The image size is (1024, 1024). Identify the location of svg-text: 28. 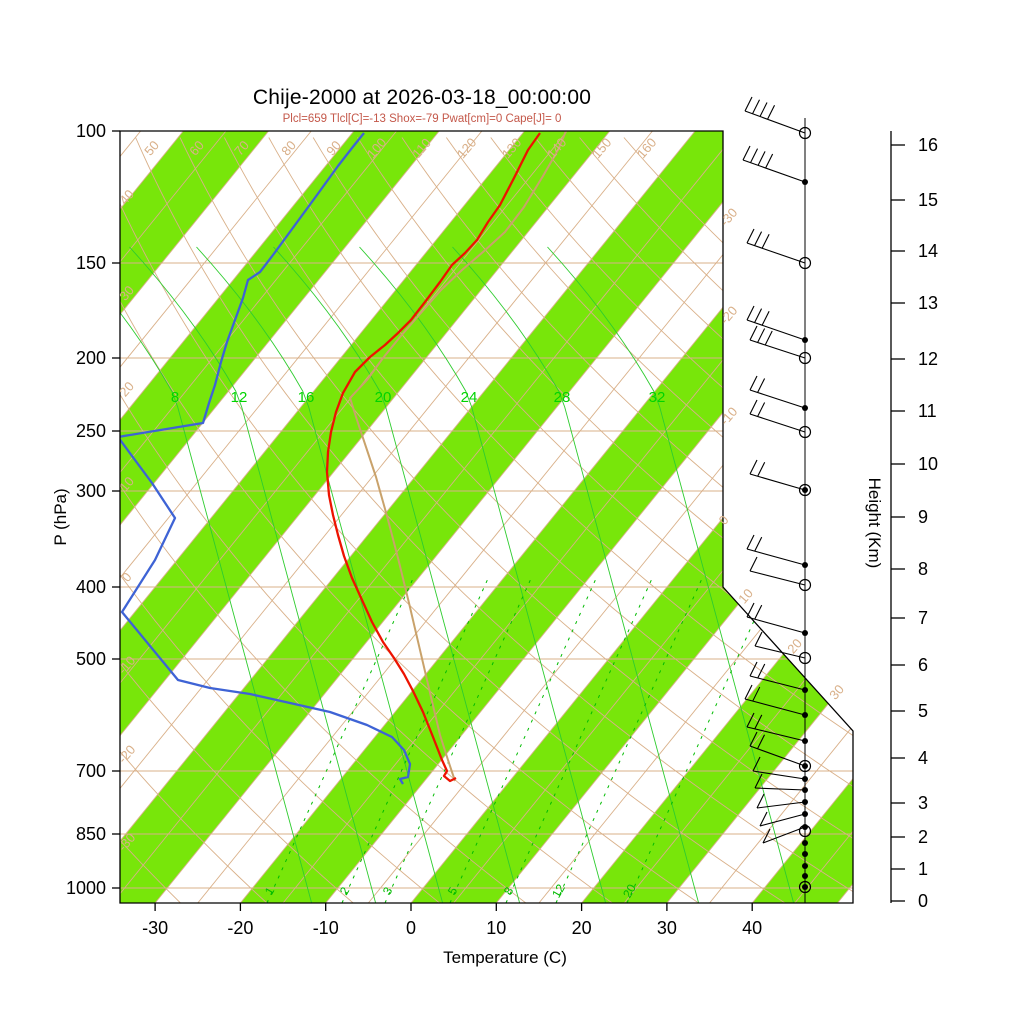
(562, 397).